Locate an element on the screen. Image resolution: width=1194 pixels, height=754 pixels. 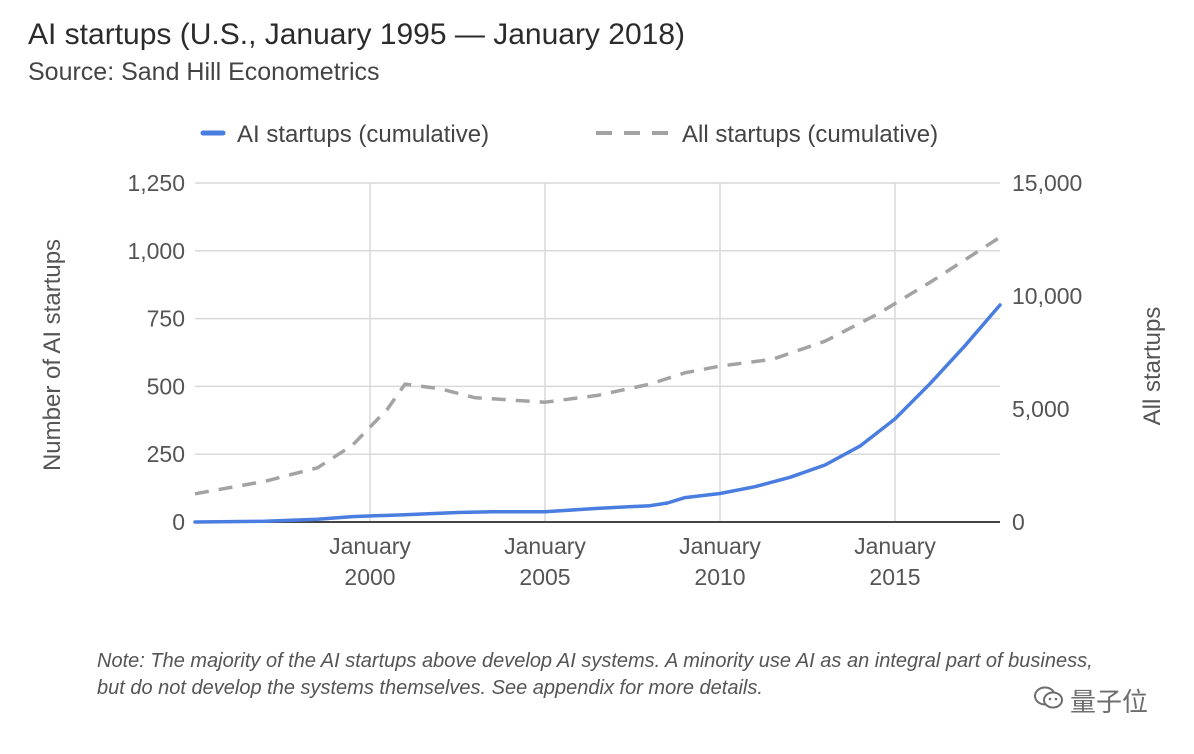
y-left-tick-label: 1,000 is located at coordinates (156, 251).